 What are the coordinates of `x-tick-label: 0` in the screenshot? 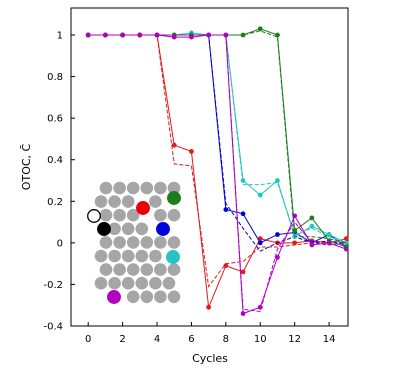 It's located at (88, 339).